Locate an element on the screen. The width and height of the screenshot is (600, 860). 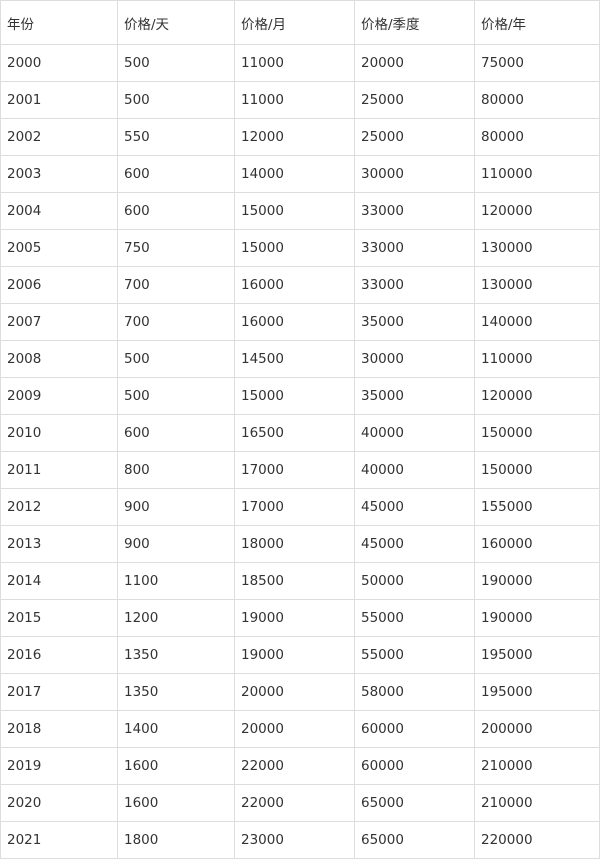
table-row: 2004 600 15000 33000 120000 is located at coordinates (300, 211).